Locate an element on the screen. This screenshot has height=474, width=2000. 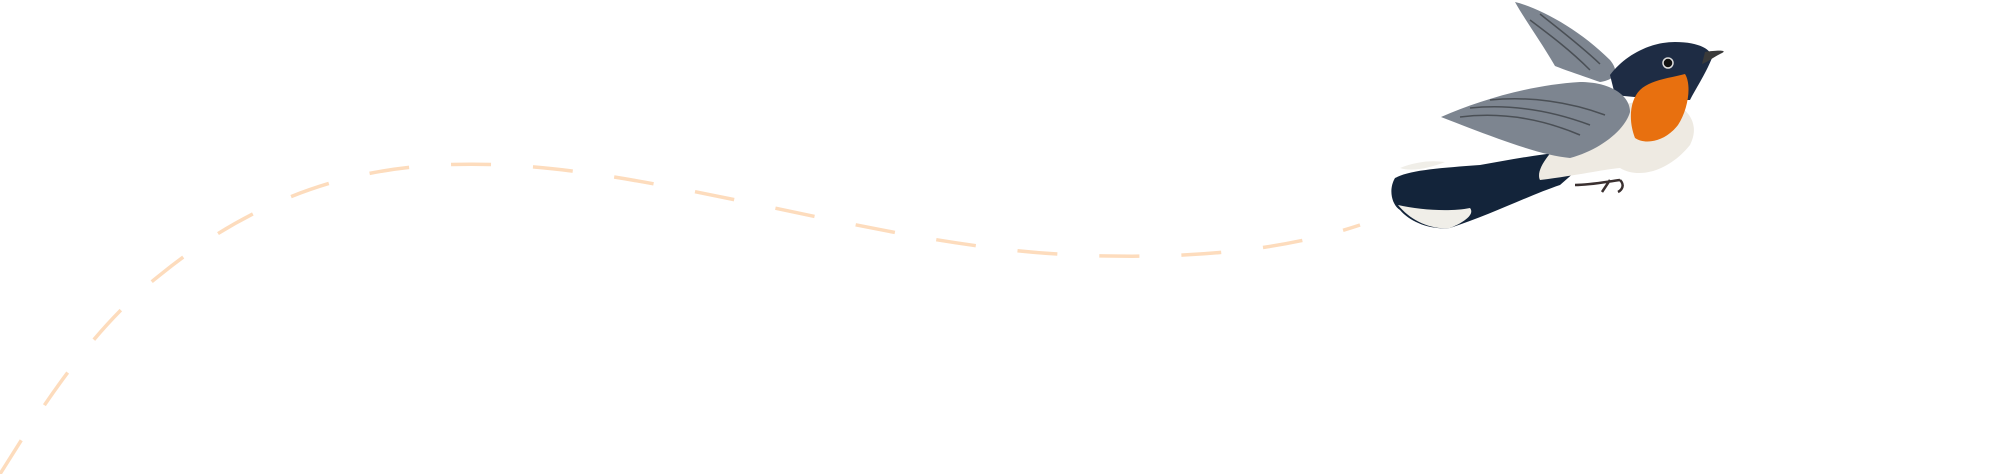
bird-feet is located at coordinates (1599, 186).